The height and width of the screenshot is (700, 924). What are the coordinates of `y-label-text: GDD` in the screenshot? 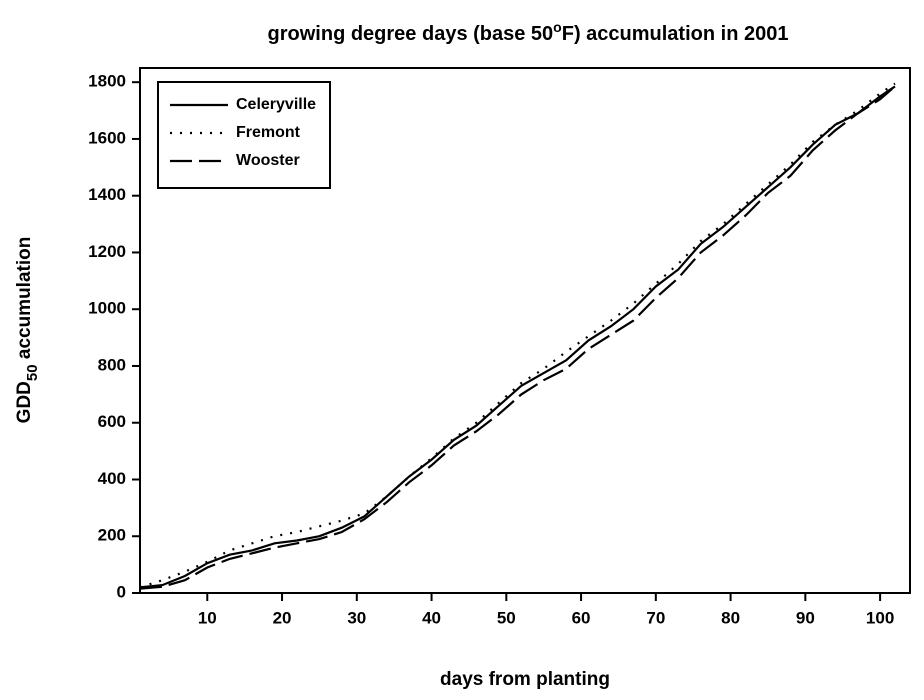 It's located at (24, 402).